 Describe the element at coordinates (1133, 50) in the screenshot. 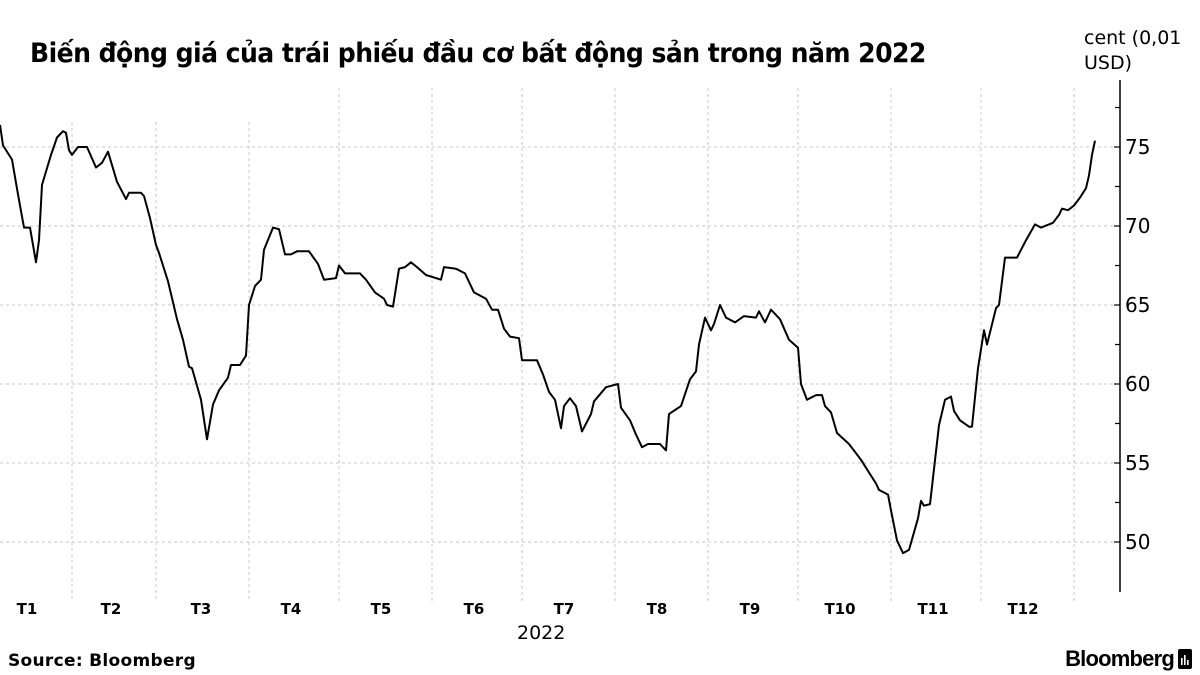

I see `y-axis-unit-label: cent (0,01 USD)` at that location.